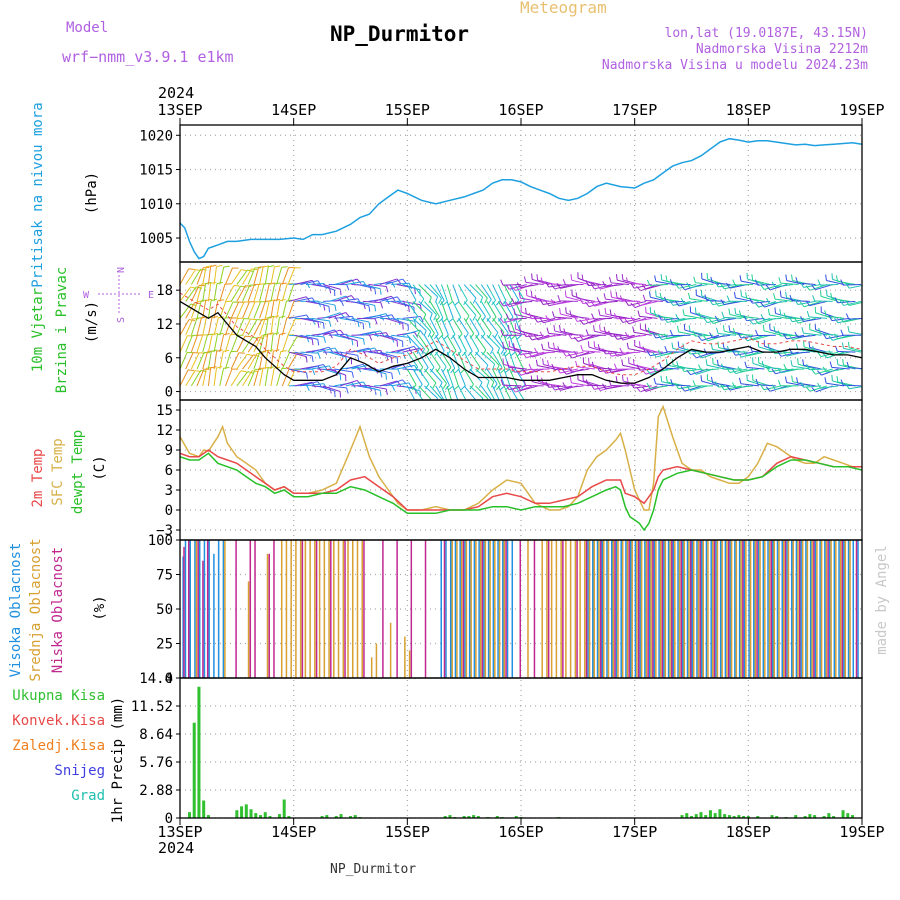 The image size is (900, 900). What do you see at coordinates (169, 359) in the screenshot?
I see `wind-ytick-label: 6` at bounding box center [169, 359].